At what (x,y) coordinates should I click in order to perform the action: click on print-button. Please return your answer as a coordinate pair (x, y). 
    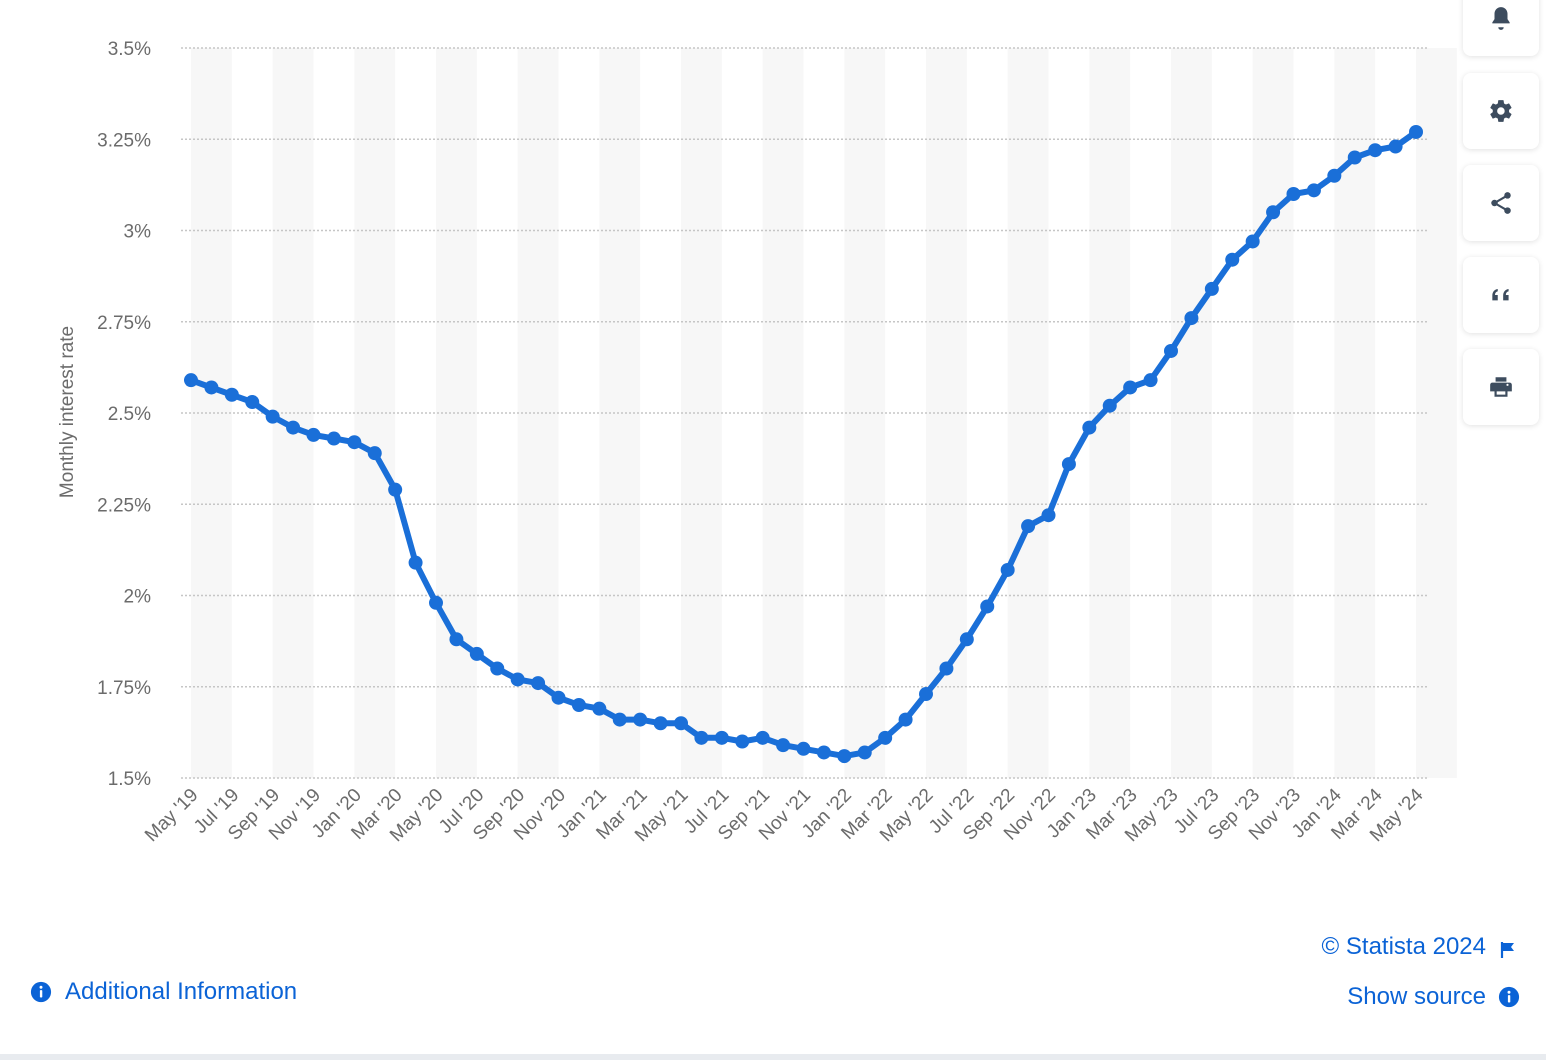
    Looking at the image, I should click on (1501, 387).